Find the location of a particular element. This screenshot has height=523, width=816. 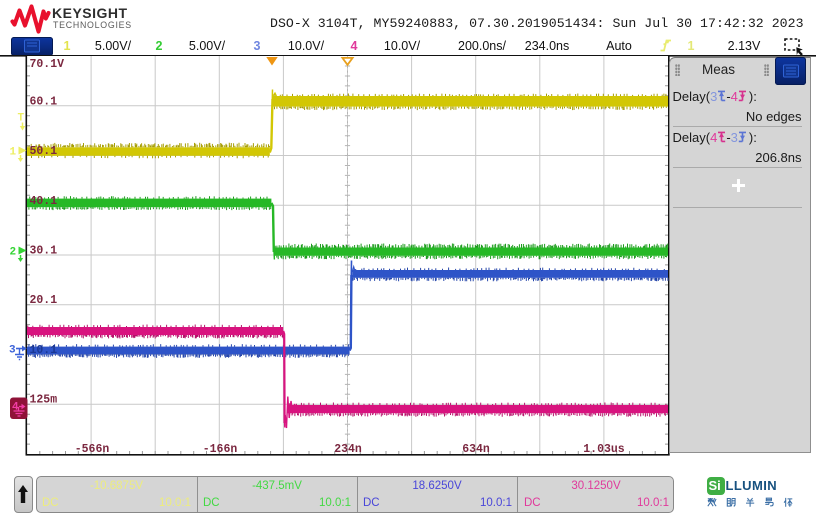

svg-text: 1 is located at coordinates (13, 153).